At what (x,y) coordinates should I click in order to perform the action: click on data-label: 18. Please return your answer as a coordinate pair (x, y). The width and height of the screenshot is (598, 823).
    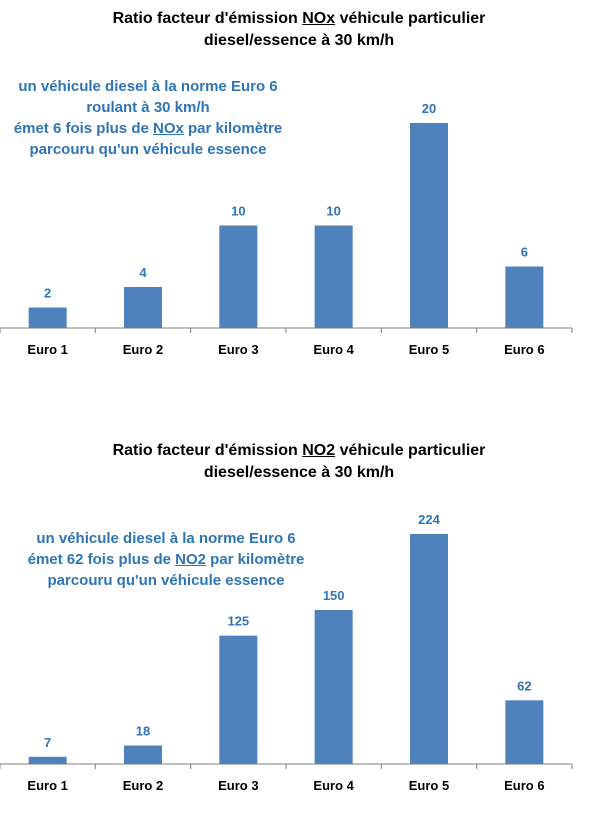
    Looking at the image, I should click on (143, 731).